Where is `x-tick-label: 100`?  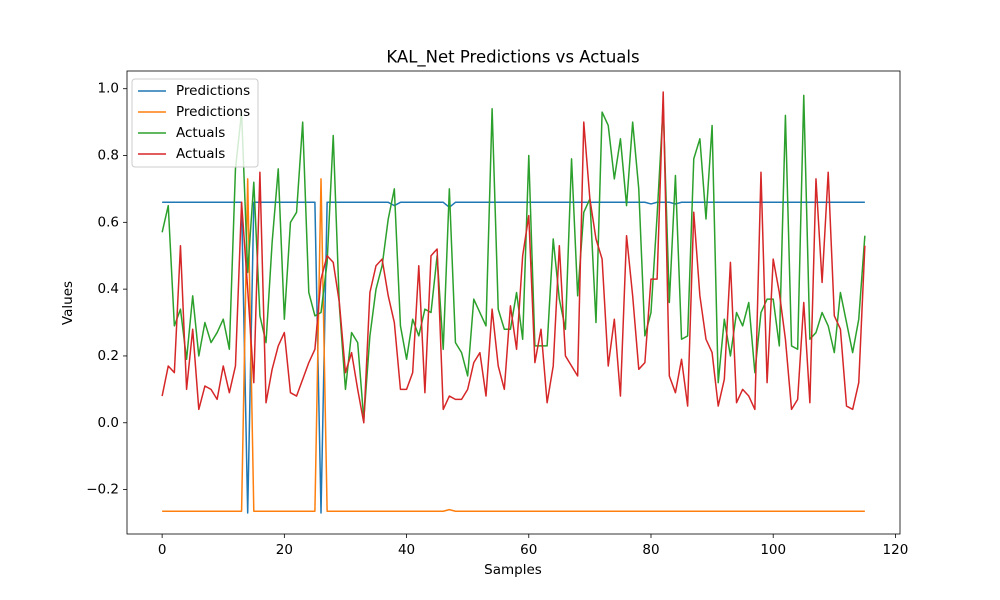 x-tick-label: 100 is located at coordinates (773, 550).